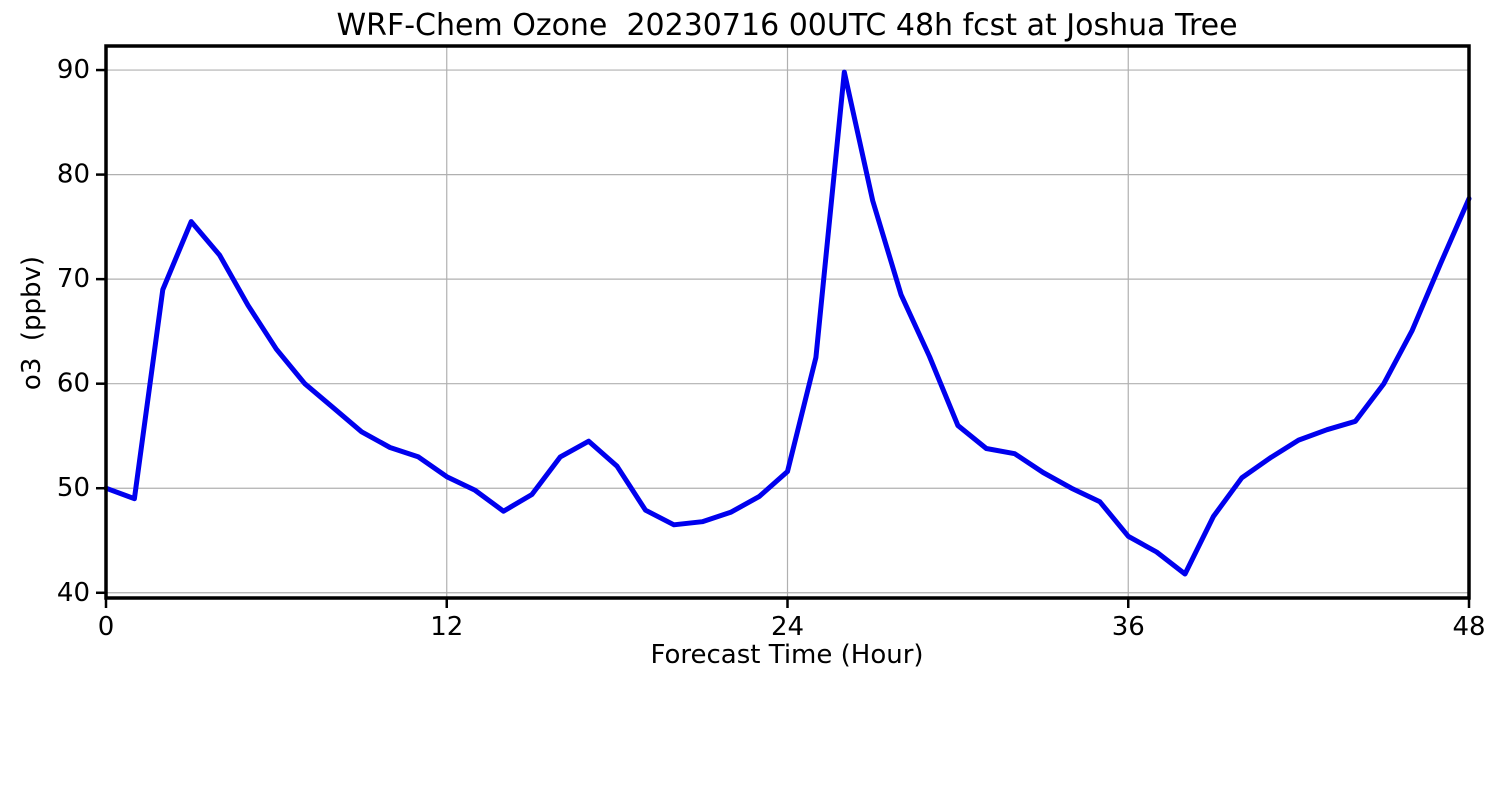  I want to click on y-tick-label-50: 50, so click(73, 488).